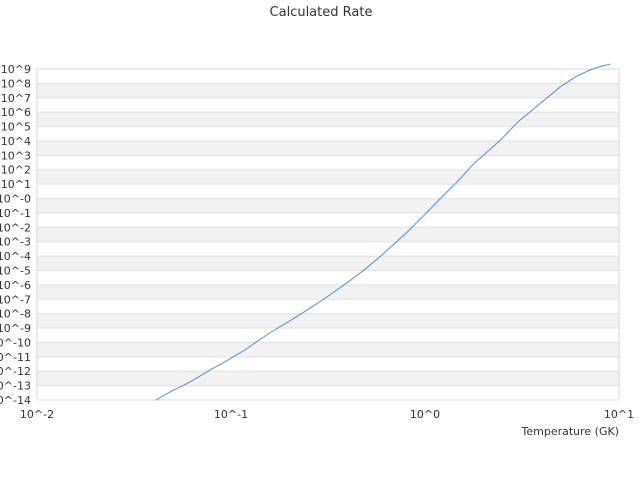 This screenshot has width=640, height=480. Describe the element at coordinates (15, 256) in the screenshot. I see `y-tick-label: 10^-4` at that location.